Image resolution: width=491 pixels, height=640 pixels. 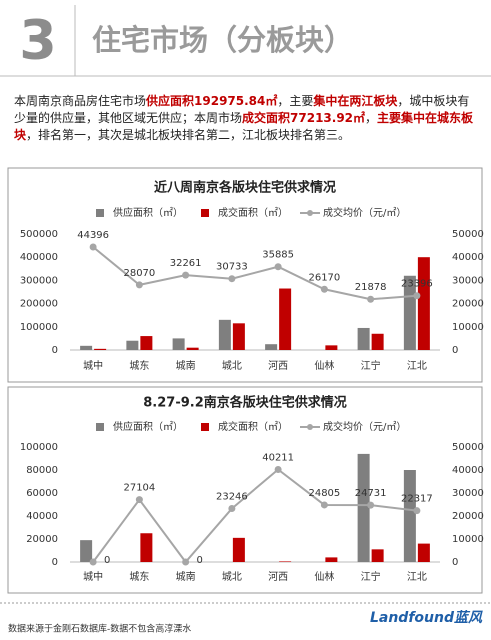 What do you see at coordinates (355, 101) in the screenshot?
I see `text-run: 集中在两江板块` at bounding box center [355, 101].